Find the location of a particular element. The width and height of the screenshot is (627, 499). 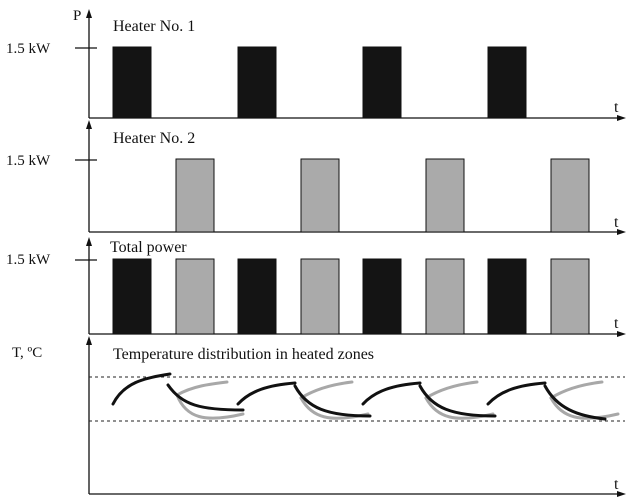

total-p-axis-arrow is located at coordinates (89, 241).